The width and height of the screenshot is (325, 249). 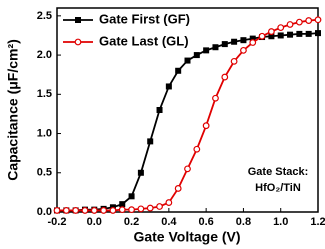 I want to click on x-tick-label: 1.0, so click(x=280, y=222).